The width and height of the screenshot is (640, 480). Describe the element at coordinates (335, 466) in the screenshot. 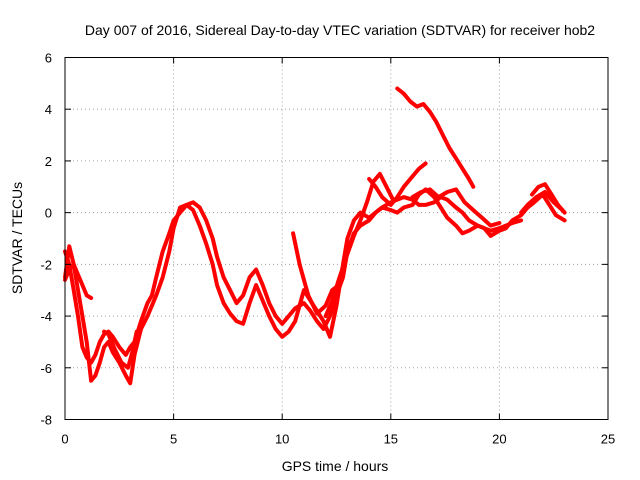

I see `x-axis-label: GPS time / hours` at that location.